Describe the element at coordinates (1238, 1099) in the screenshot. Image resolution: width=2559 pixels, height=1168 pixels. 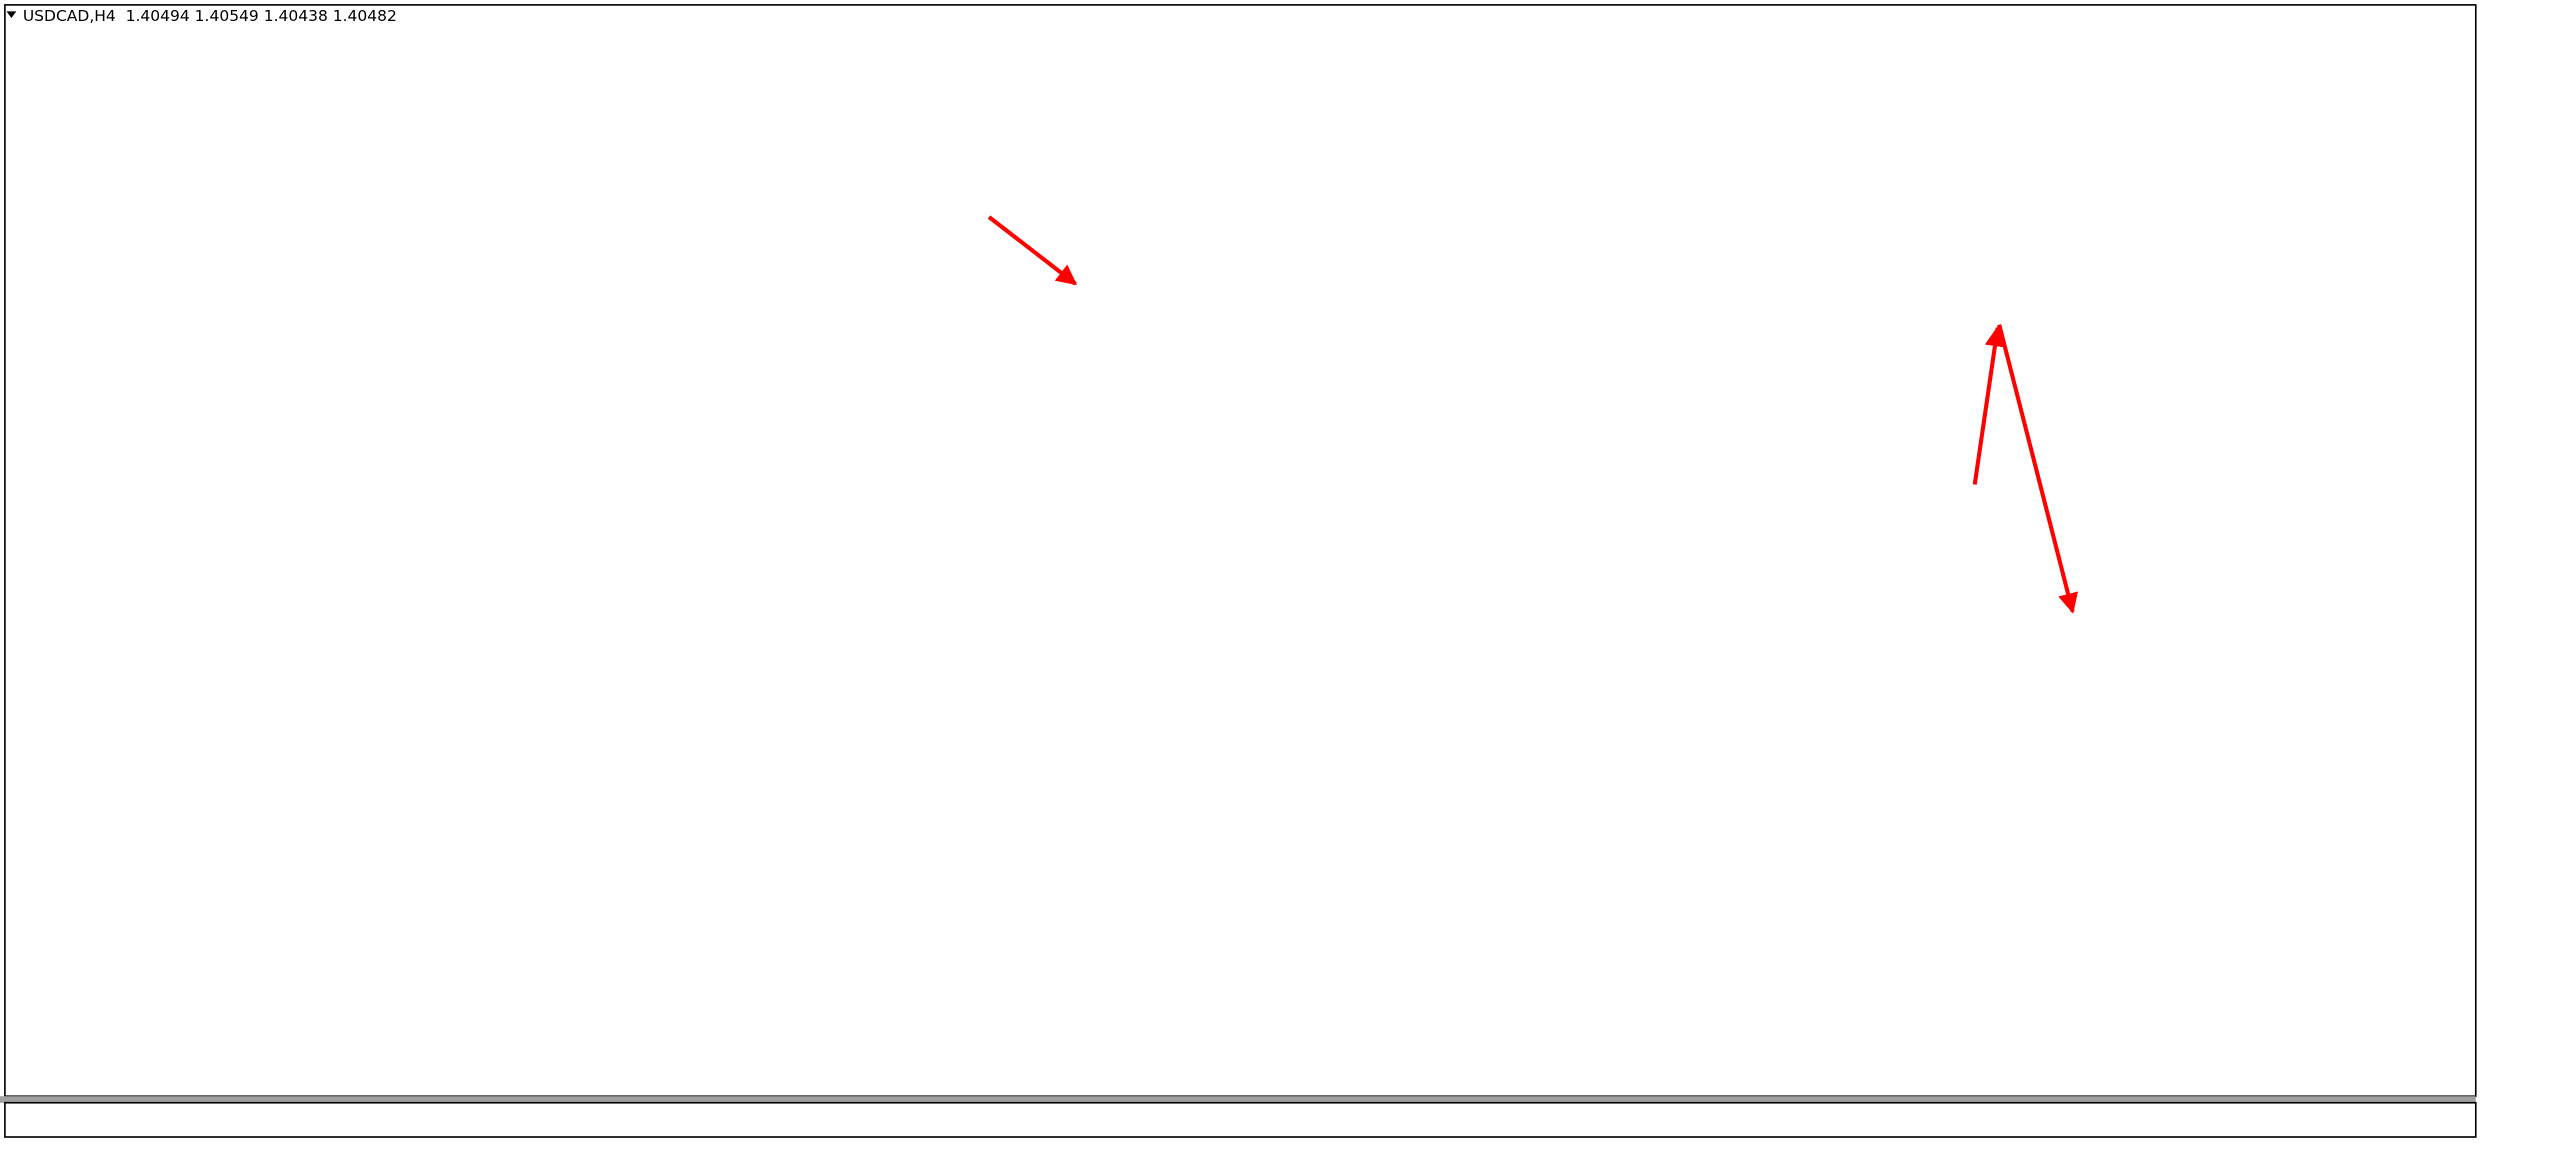
I see `panel-separator` at that location.